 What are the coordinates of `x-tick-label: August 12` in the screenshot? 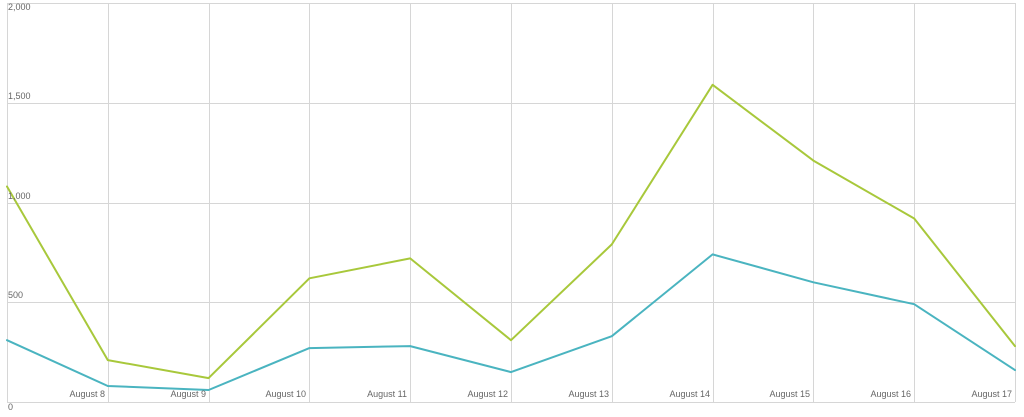 It's located at (487, 394).